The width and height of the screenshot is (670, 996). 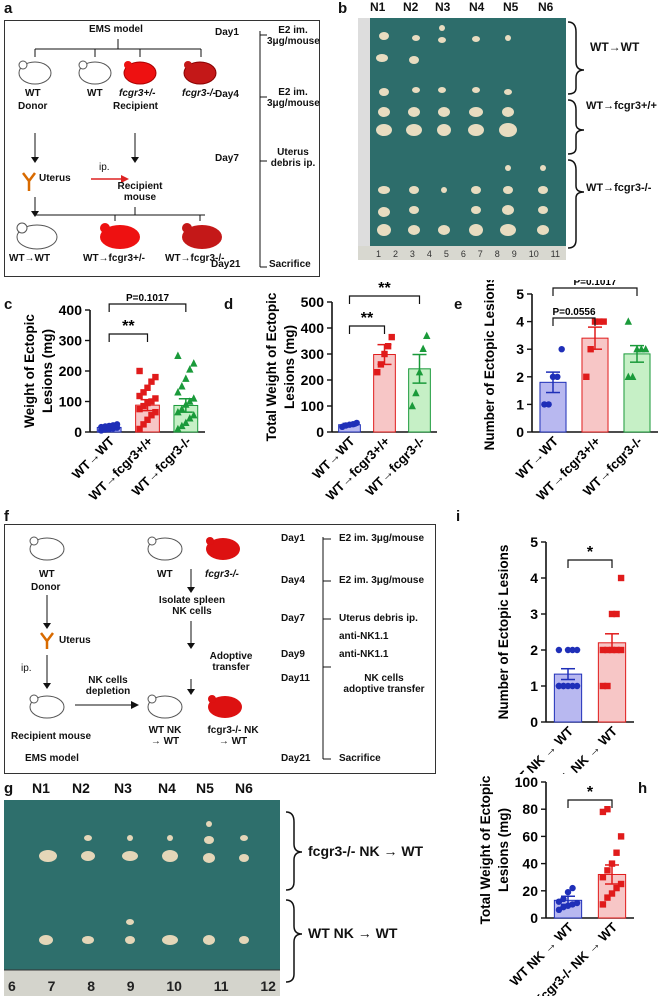 I want to click on ruler-b-11: 11, so click(x=555, y=254).